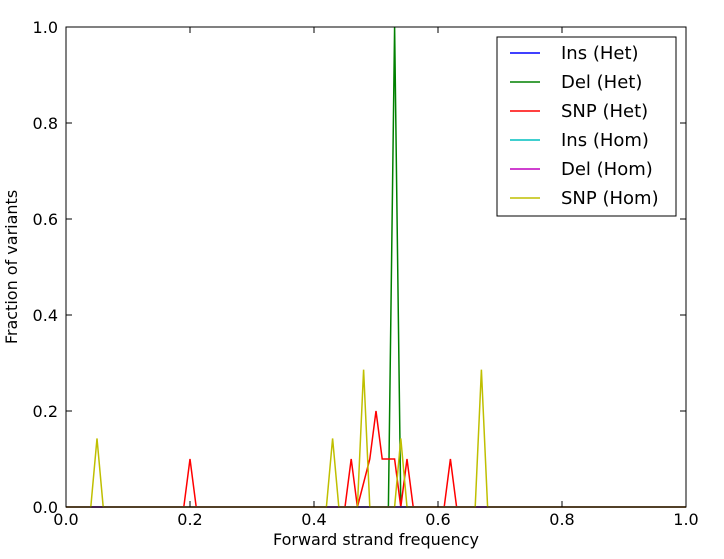 Image resolution: width=724 pixels, height=559 pixels. What do you see at coordinates (437, 519) in the screenshot?
I see `x-tick-label: 0.6` at bounding box center [437, 519].